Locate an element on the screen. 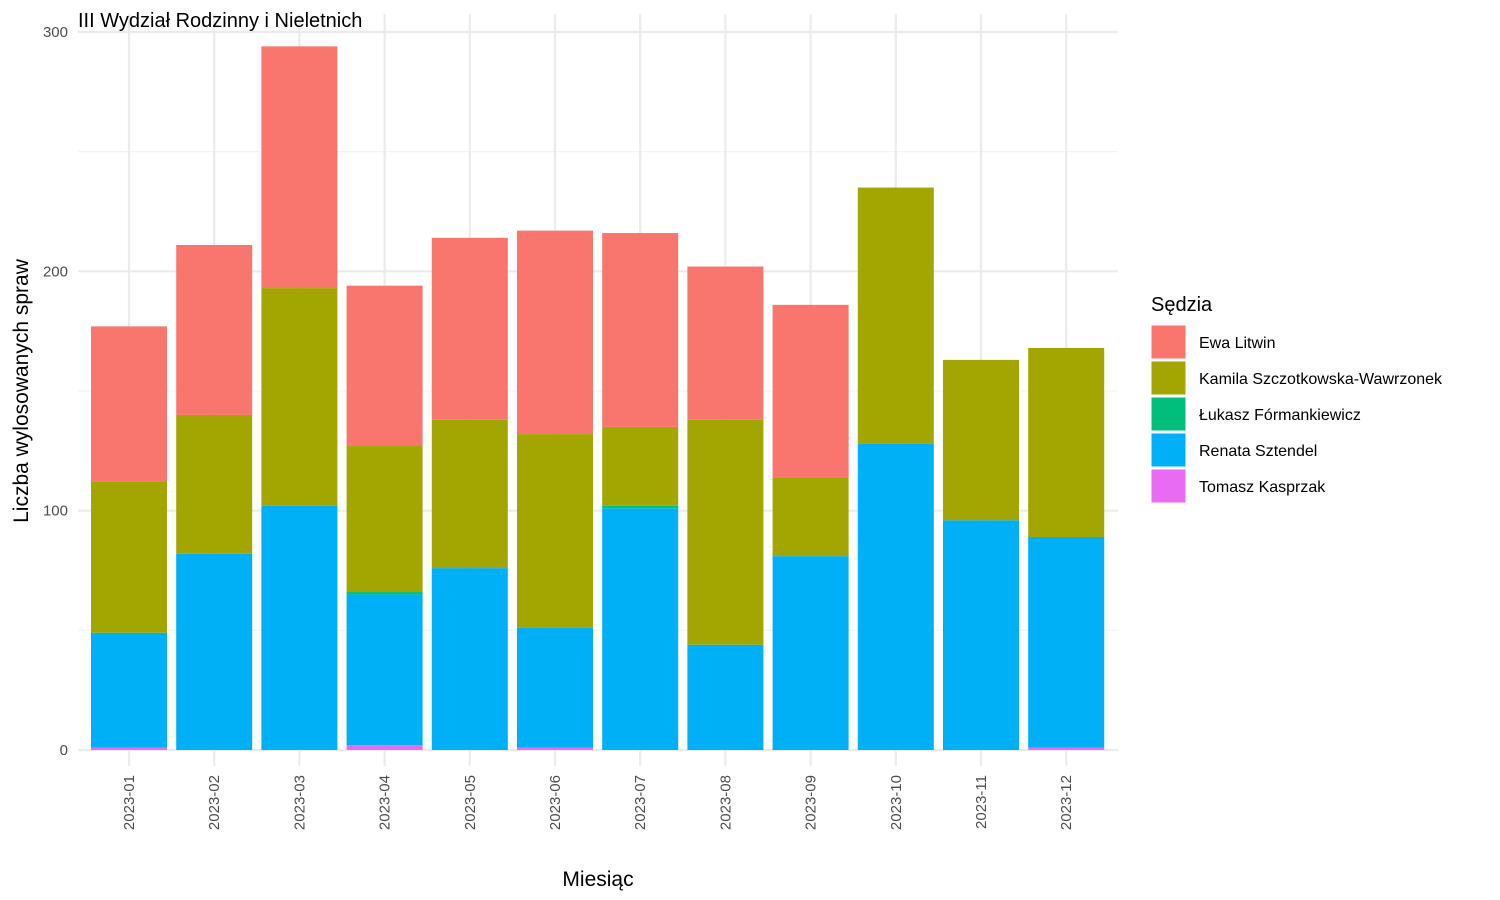  y-tick-label: 100 is located at coordinates (55, 511).